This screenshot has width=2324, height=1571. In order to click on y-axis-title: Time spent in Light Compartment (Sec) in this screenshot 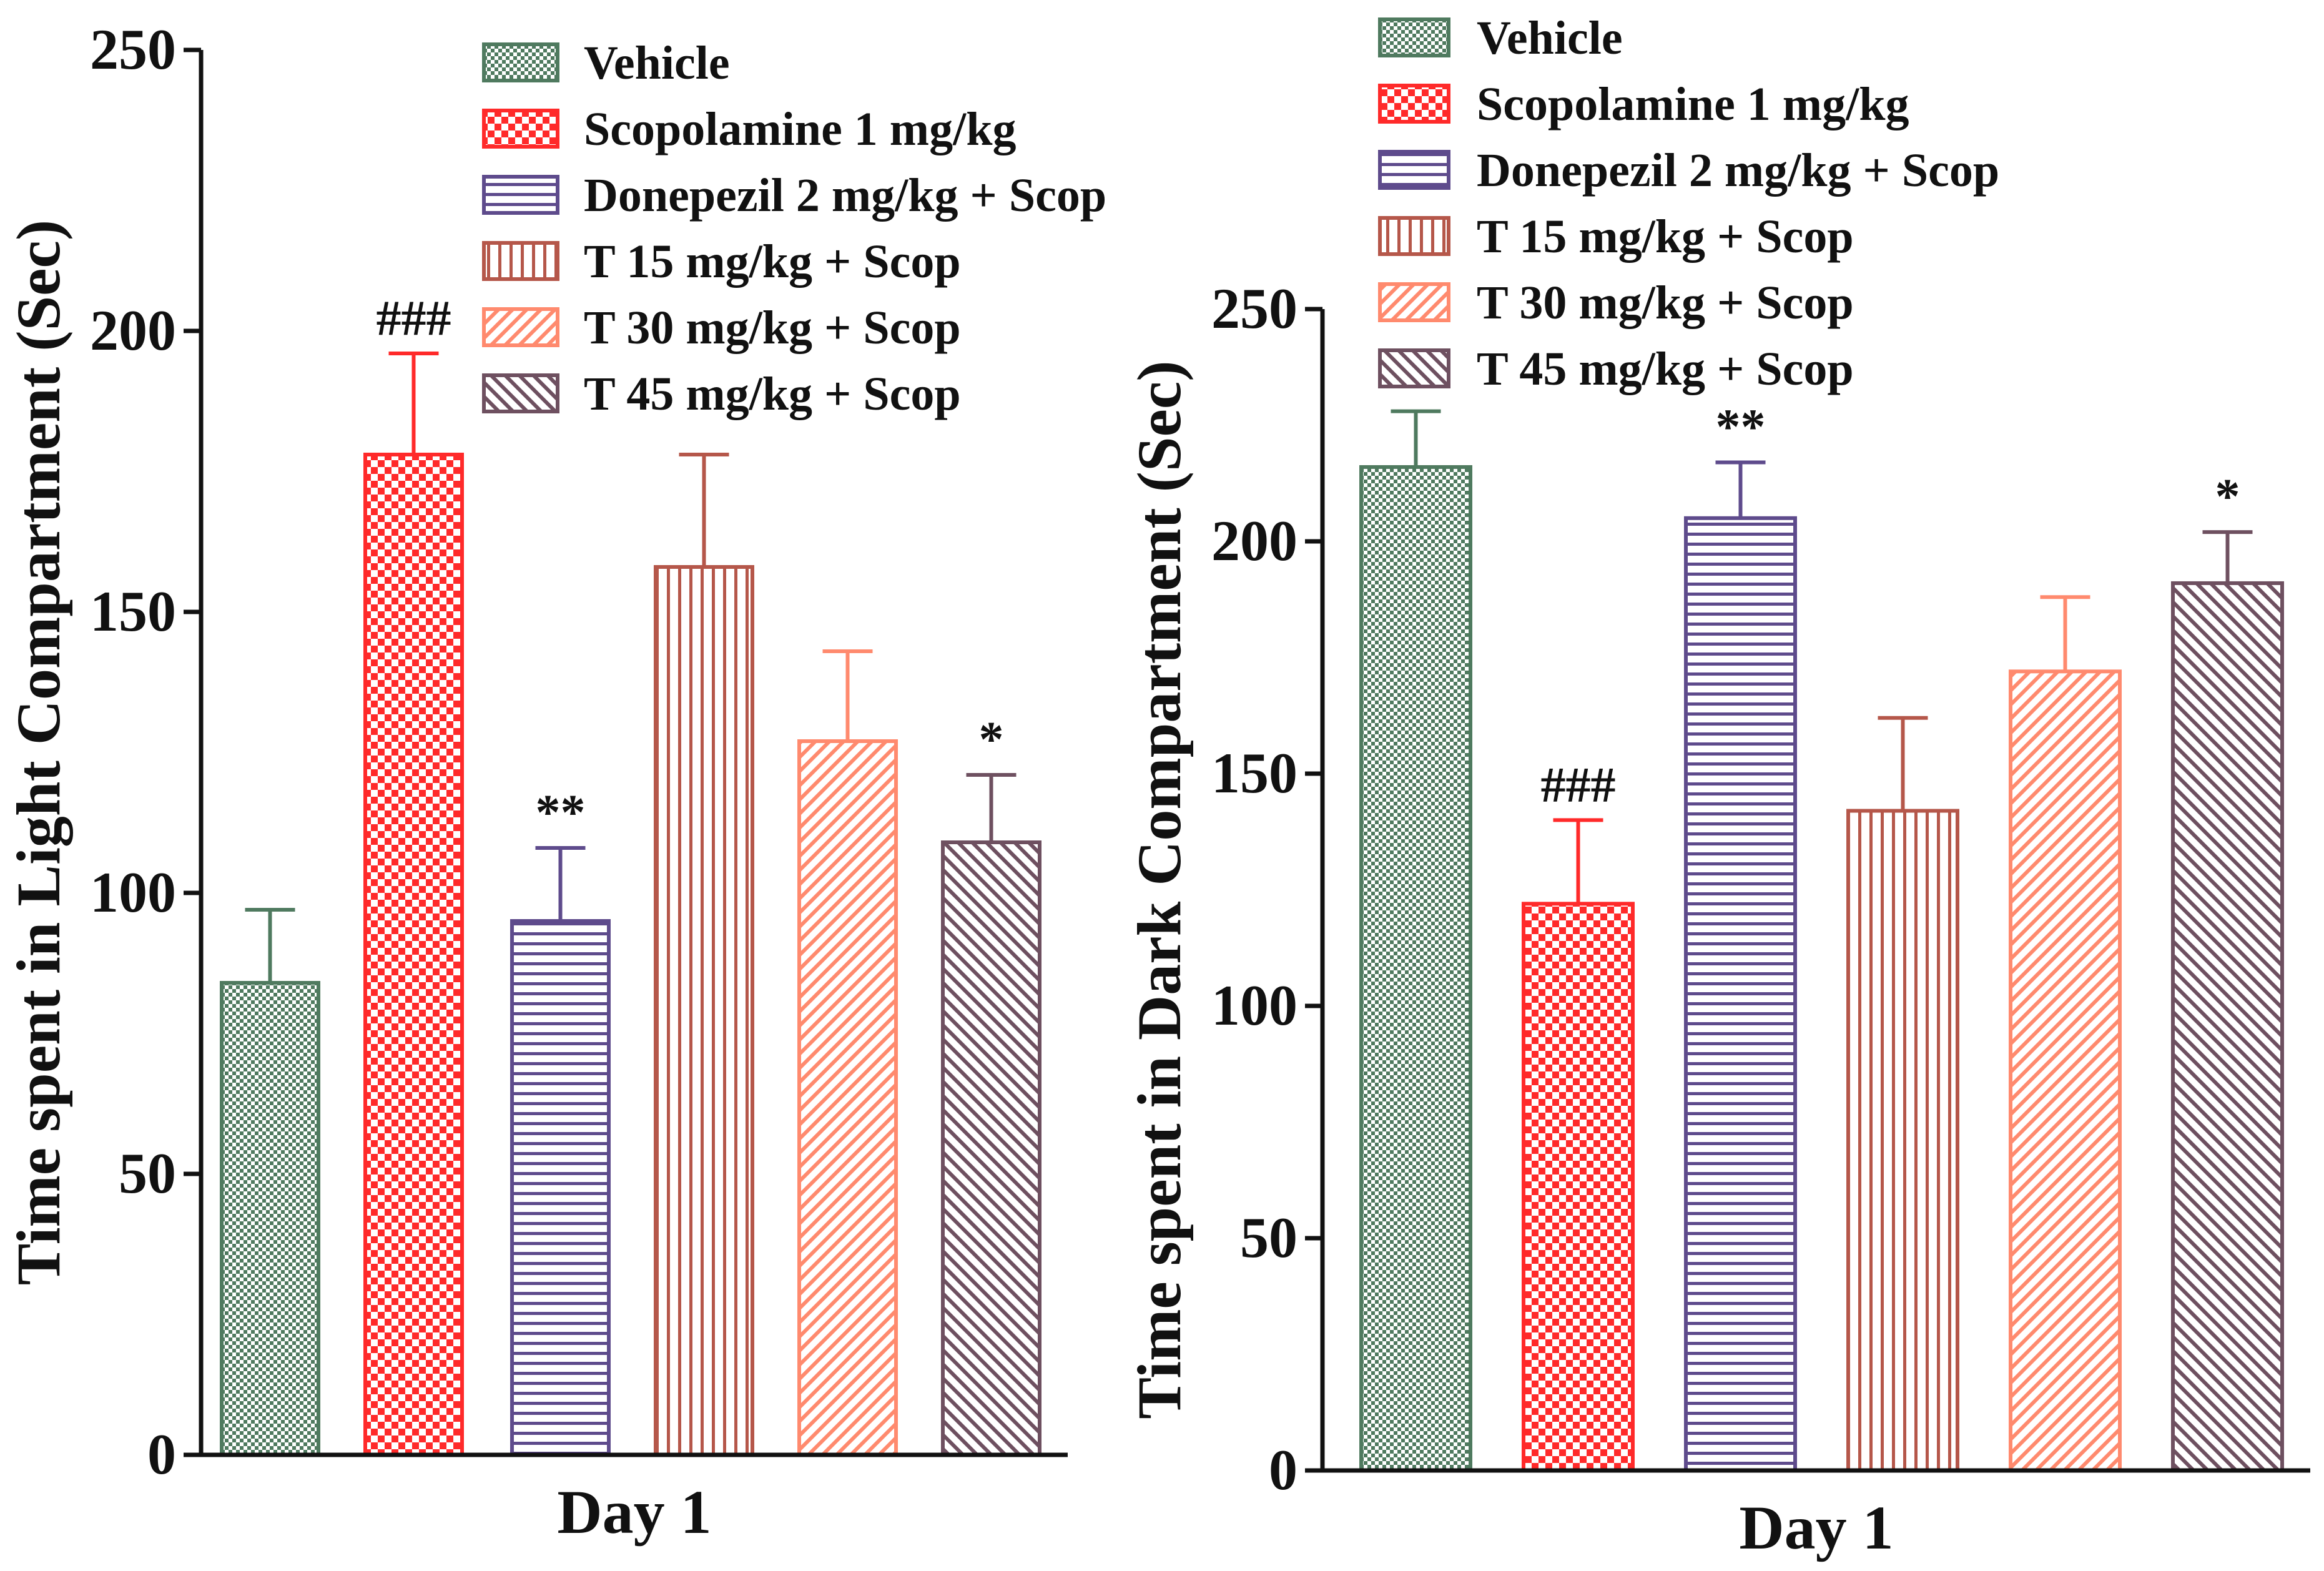, I will do `click(38, 752)`.